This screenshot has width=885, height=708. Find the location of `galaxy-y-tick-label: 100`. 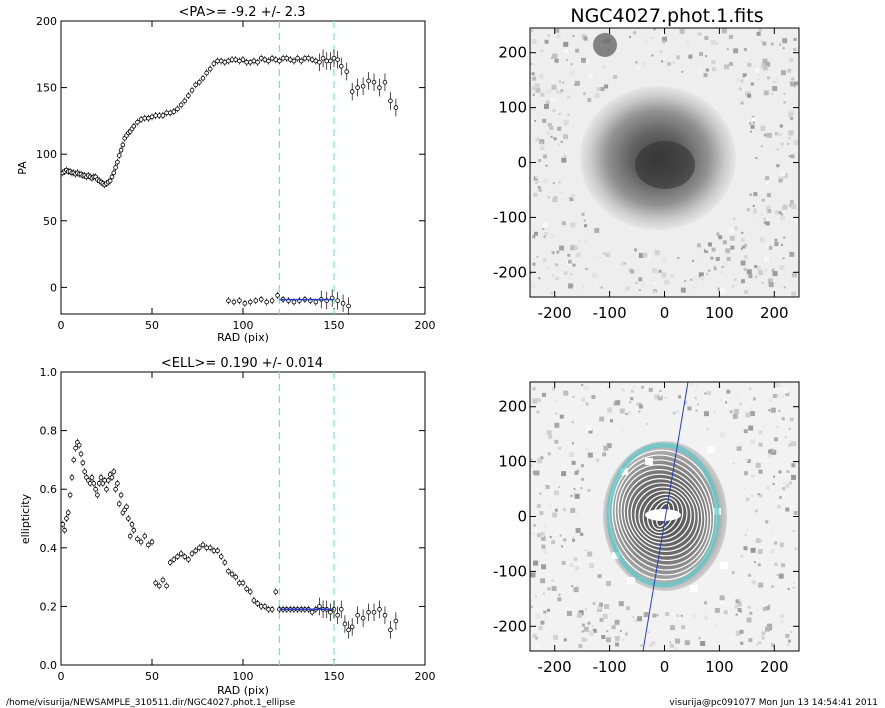

galaxy-y-tick-label: 100 is located at coordinates (512, 108).